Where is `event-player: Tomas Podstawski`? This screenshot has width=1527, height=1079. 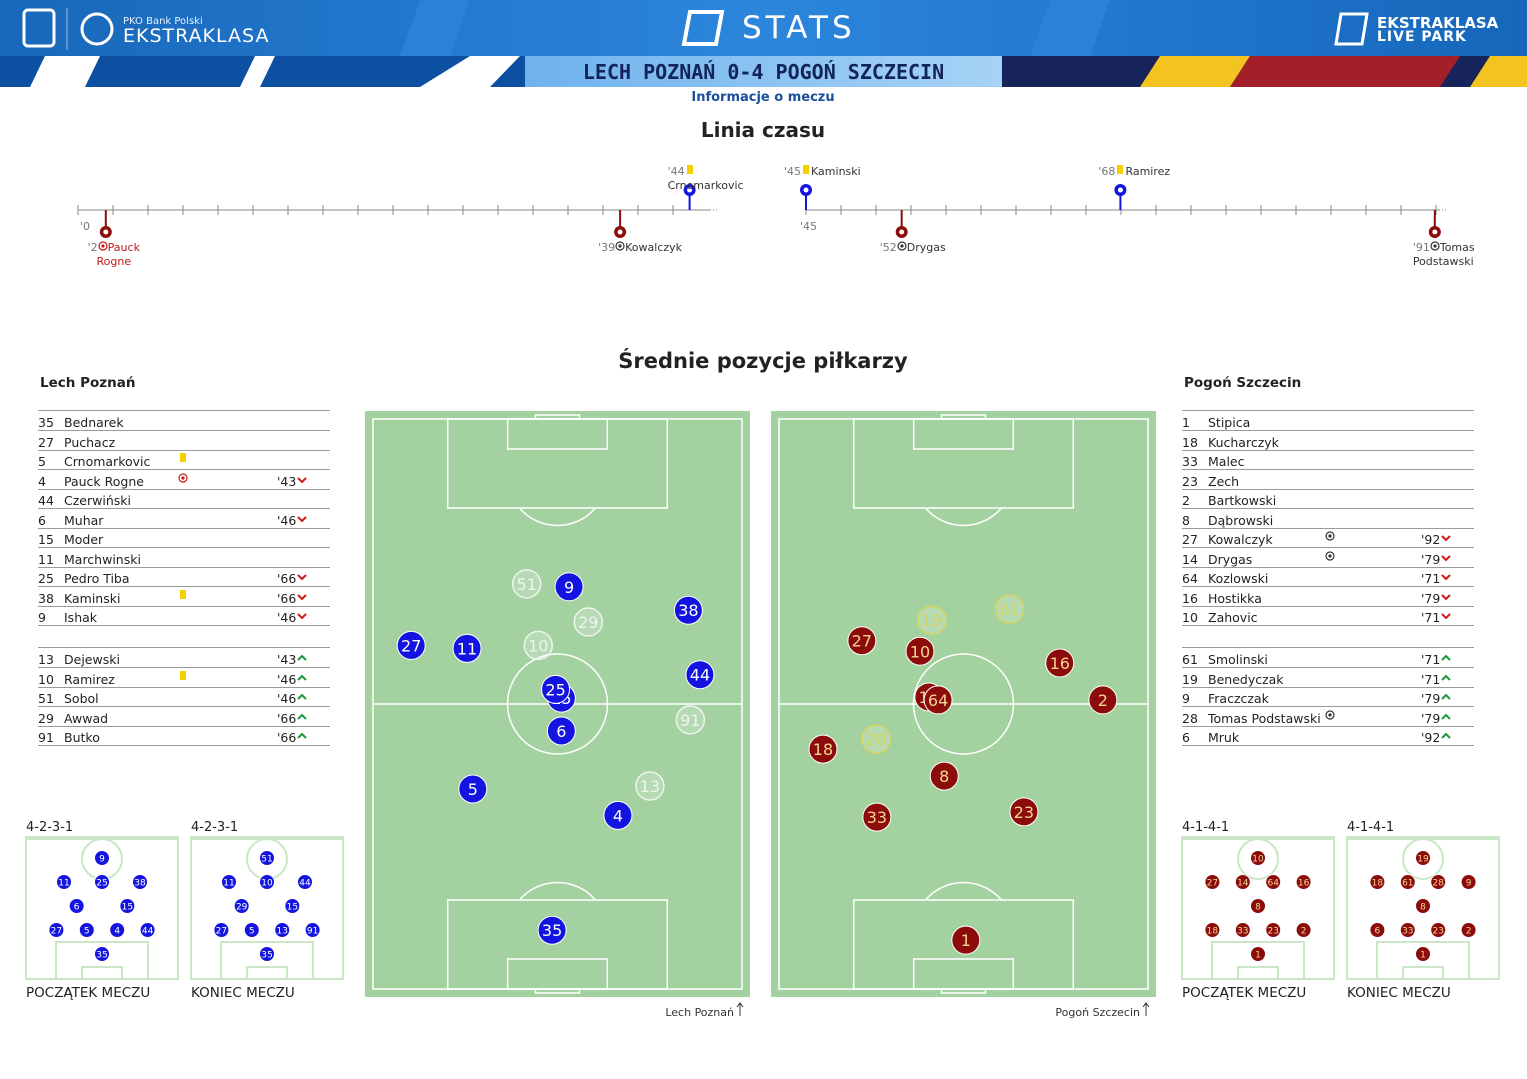 event-player: Tomas Podstawski is located at coordinates (1443, 254).